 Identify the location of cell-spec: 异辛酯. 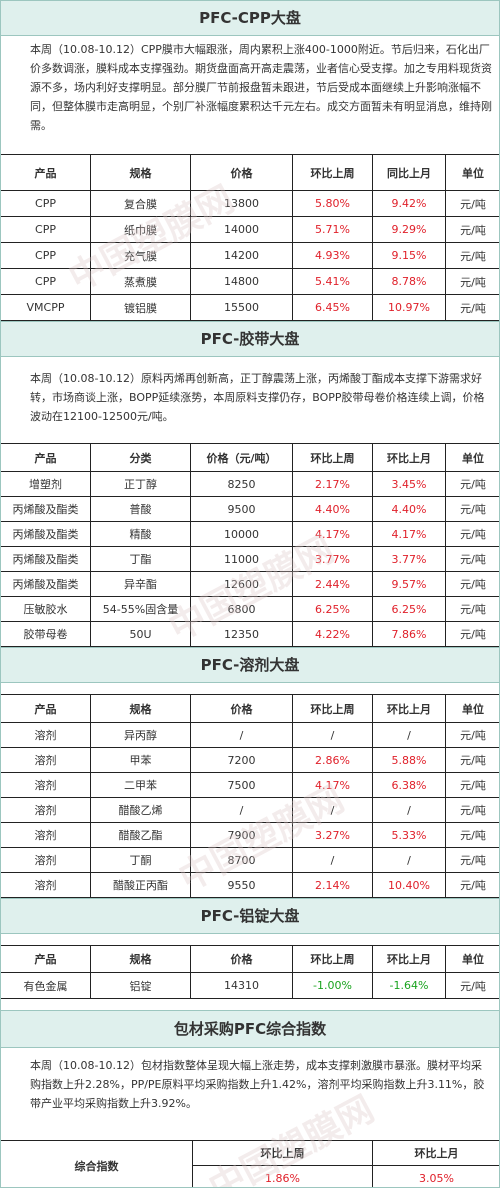
(140, 584).